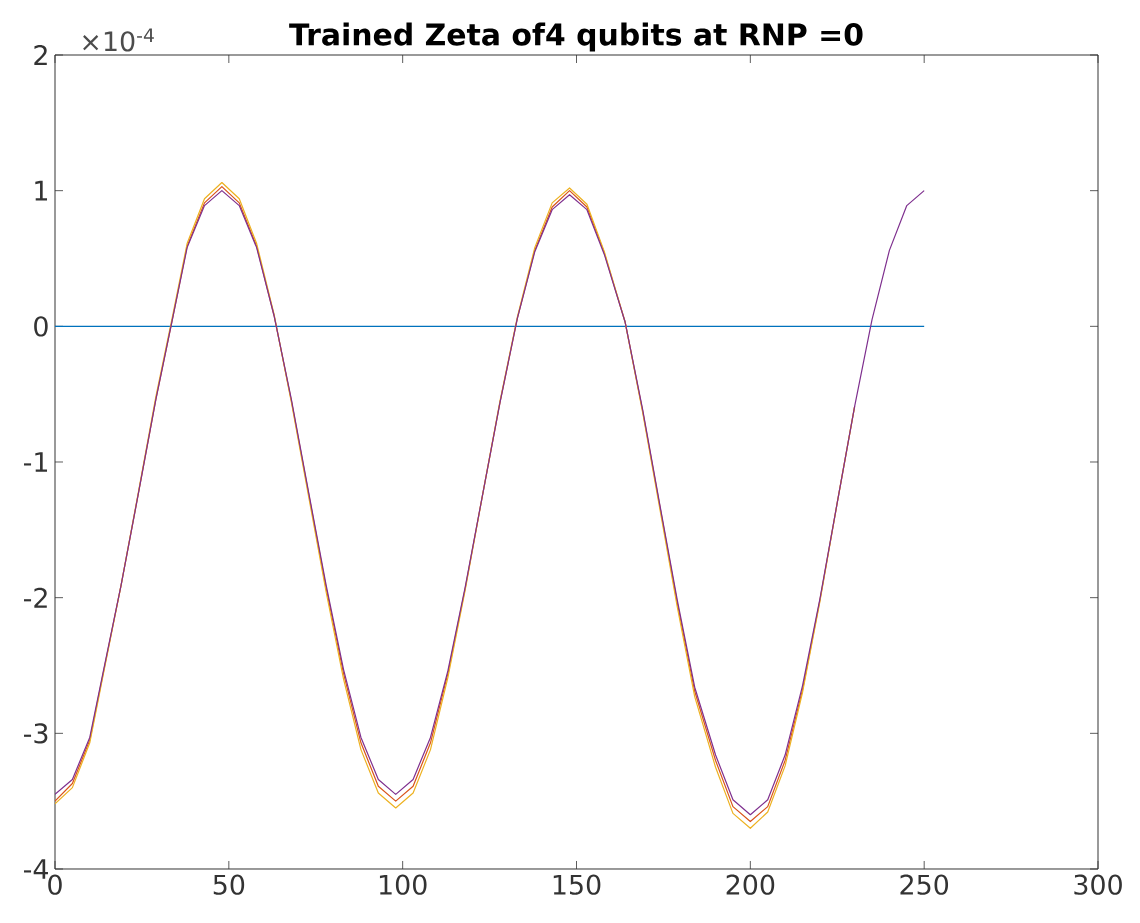 This screenshot has height=923, width=1140. What do you see at coordinates (576, 37) in the screenshot?
I see `chart-title: Trained Zeta of4 qubits at RNP =0` at bounding box center [576, 37].